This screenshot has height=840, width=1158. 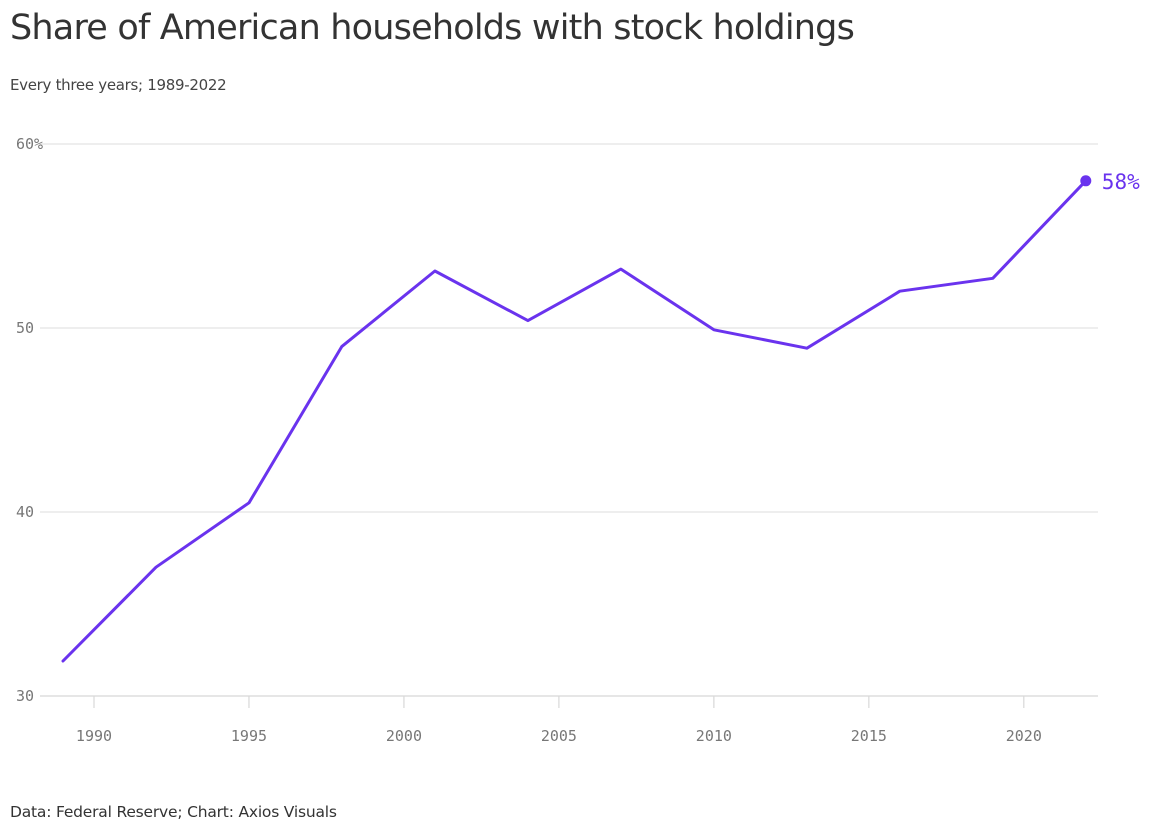 What do you see at coordinates (559, 736) in the screenshot?
I see `x-tick-label: 2005` at bounding box center [559, 736].